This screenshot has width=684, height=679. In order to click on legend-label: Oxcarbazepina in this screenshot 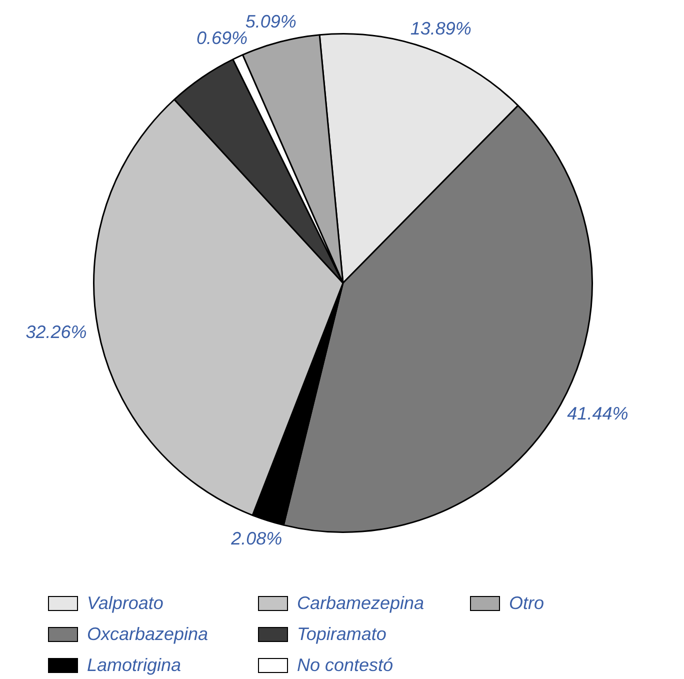, I will do `click(147, 634)`.